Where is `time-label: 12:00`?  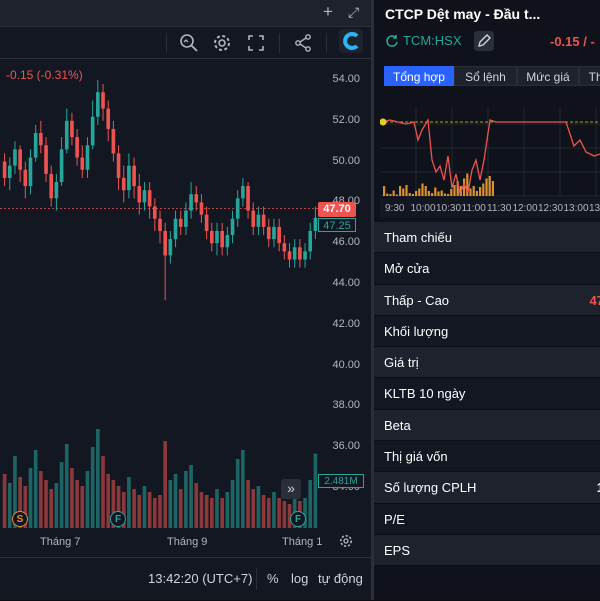
time-label: 12:00 is located at coordinates (525, 208).